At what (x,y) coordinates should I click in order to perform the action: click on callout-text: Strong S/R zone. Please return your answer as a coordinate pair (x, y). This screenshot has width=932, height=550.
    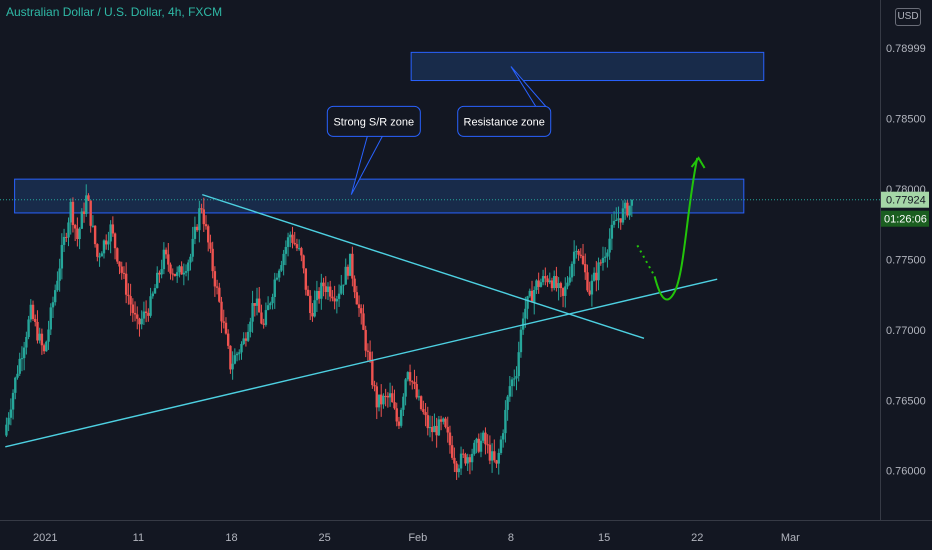
    Looking at the image, I should click on (373, 122).